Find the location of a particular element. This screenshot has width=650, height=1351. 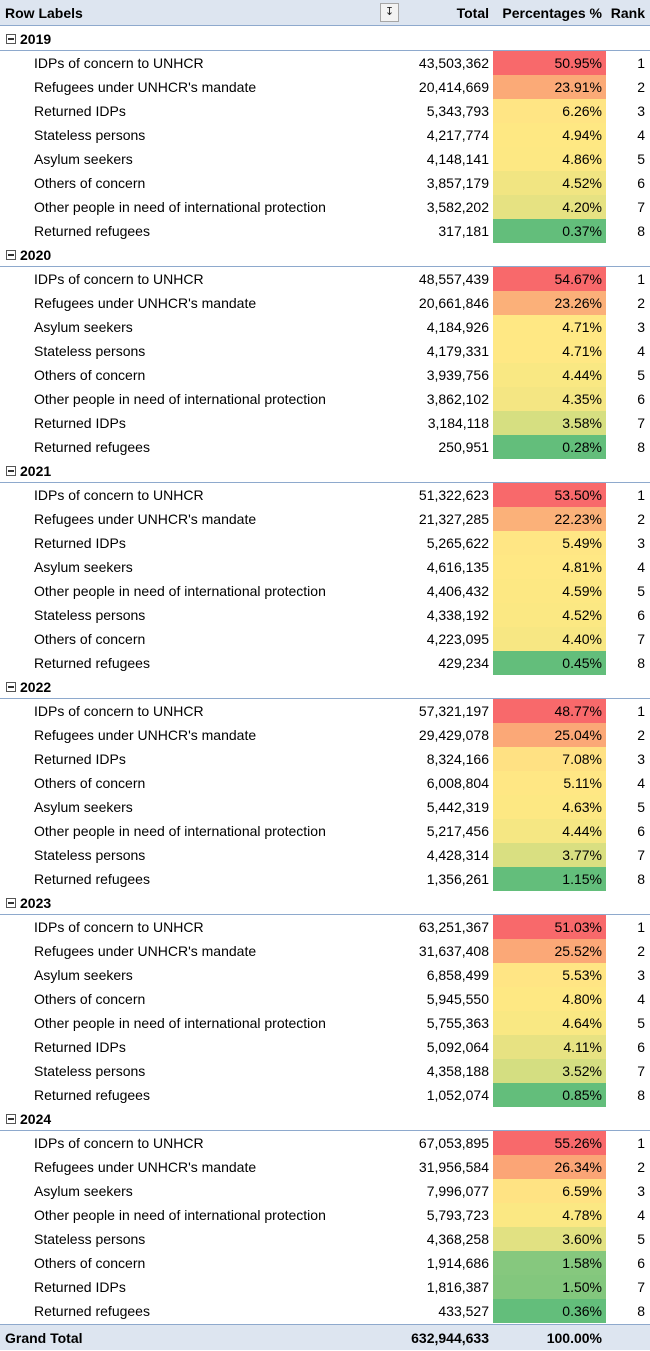

total-value: 20,414,669 is located at coordinates (453, 87).